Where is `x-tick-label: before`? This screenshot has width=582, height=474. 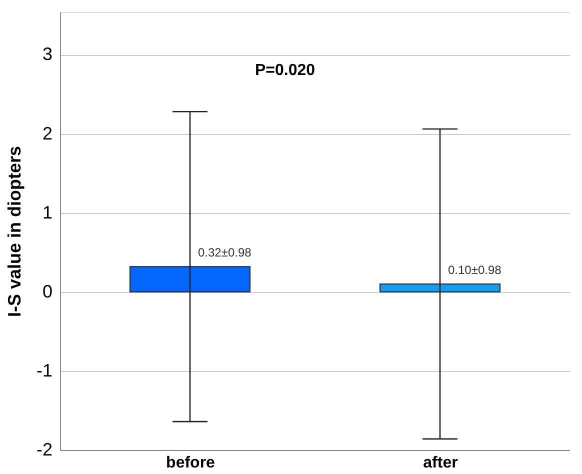
x-tick-label: before is located at coordinates (191, 463).